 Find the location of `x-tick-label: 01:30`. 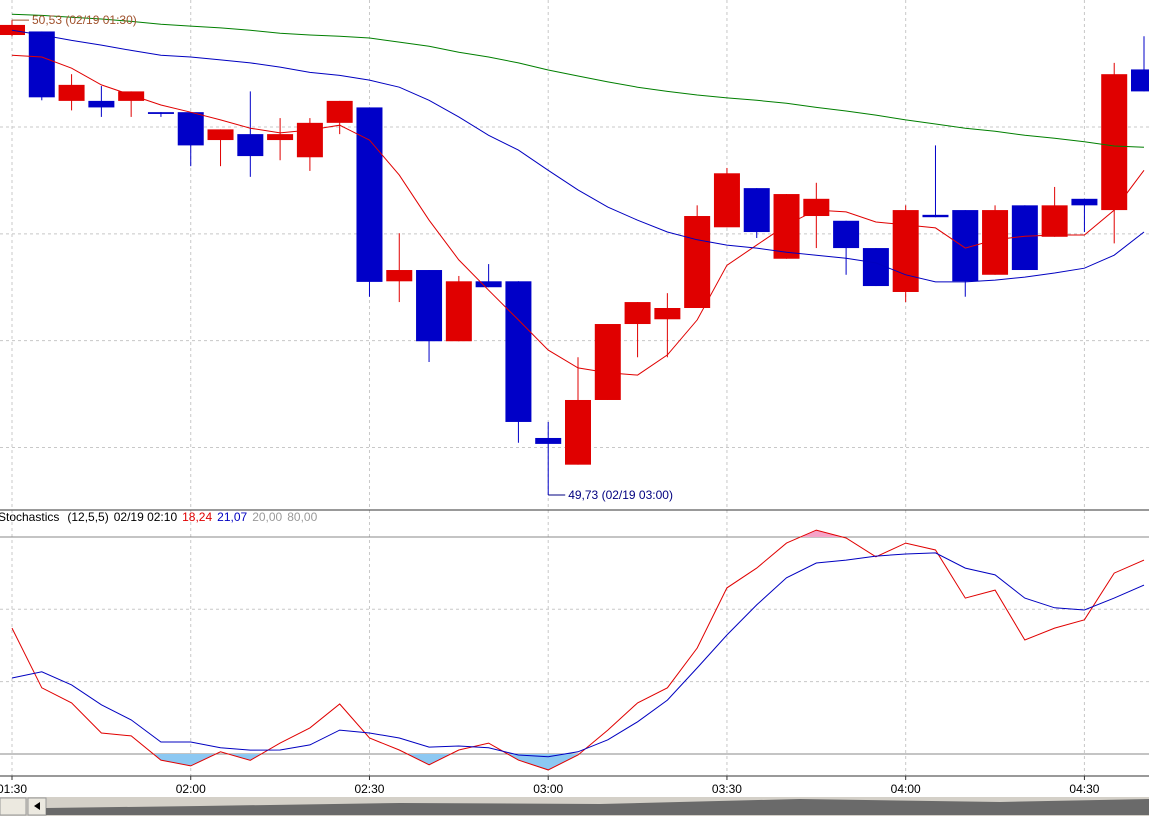

x-tick-label: 01:30 is located at coordinates (13, 789).